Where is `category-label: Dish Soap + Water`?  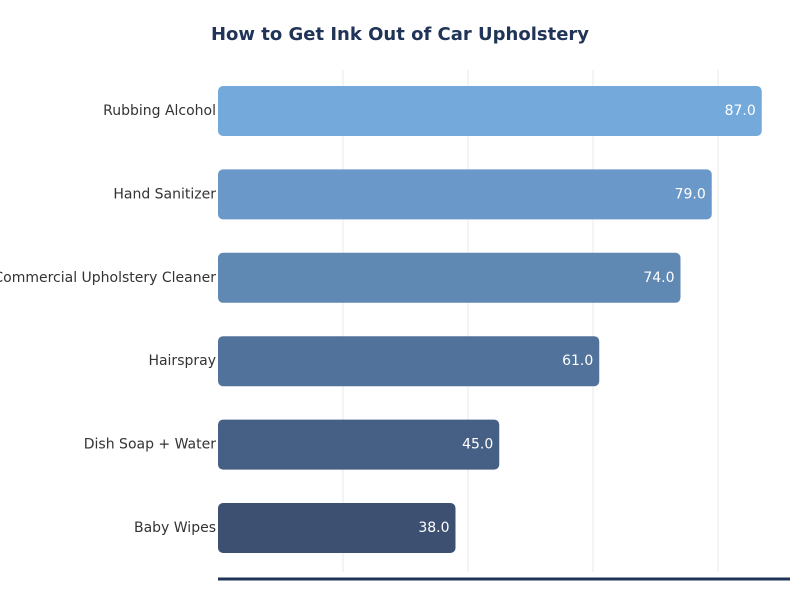 category-label: Dish Soap + Water is located at coordinates (150, 445).